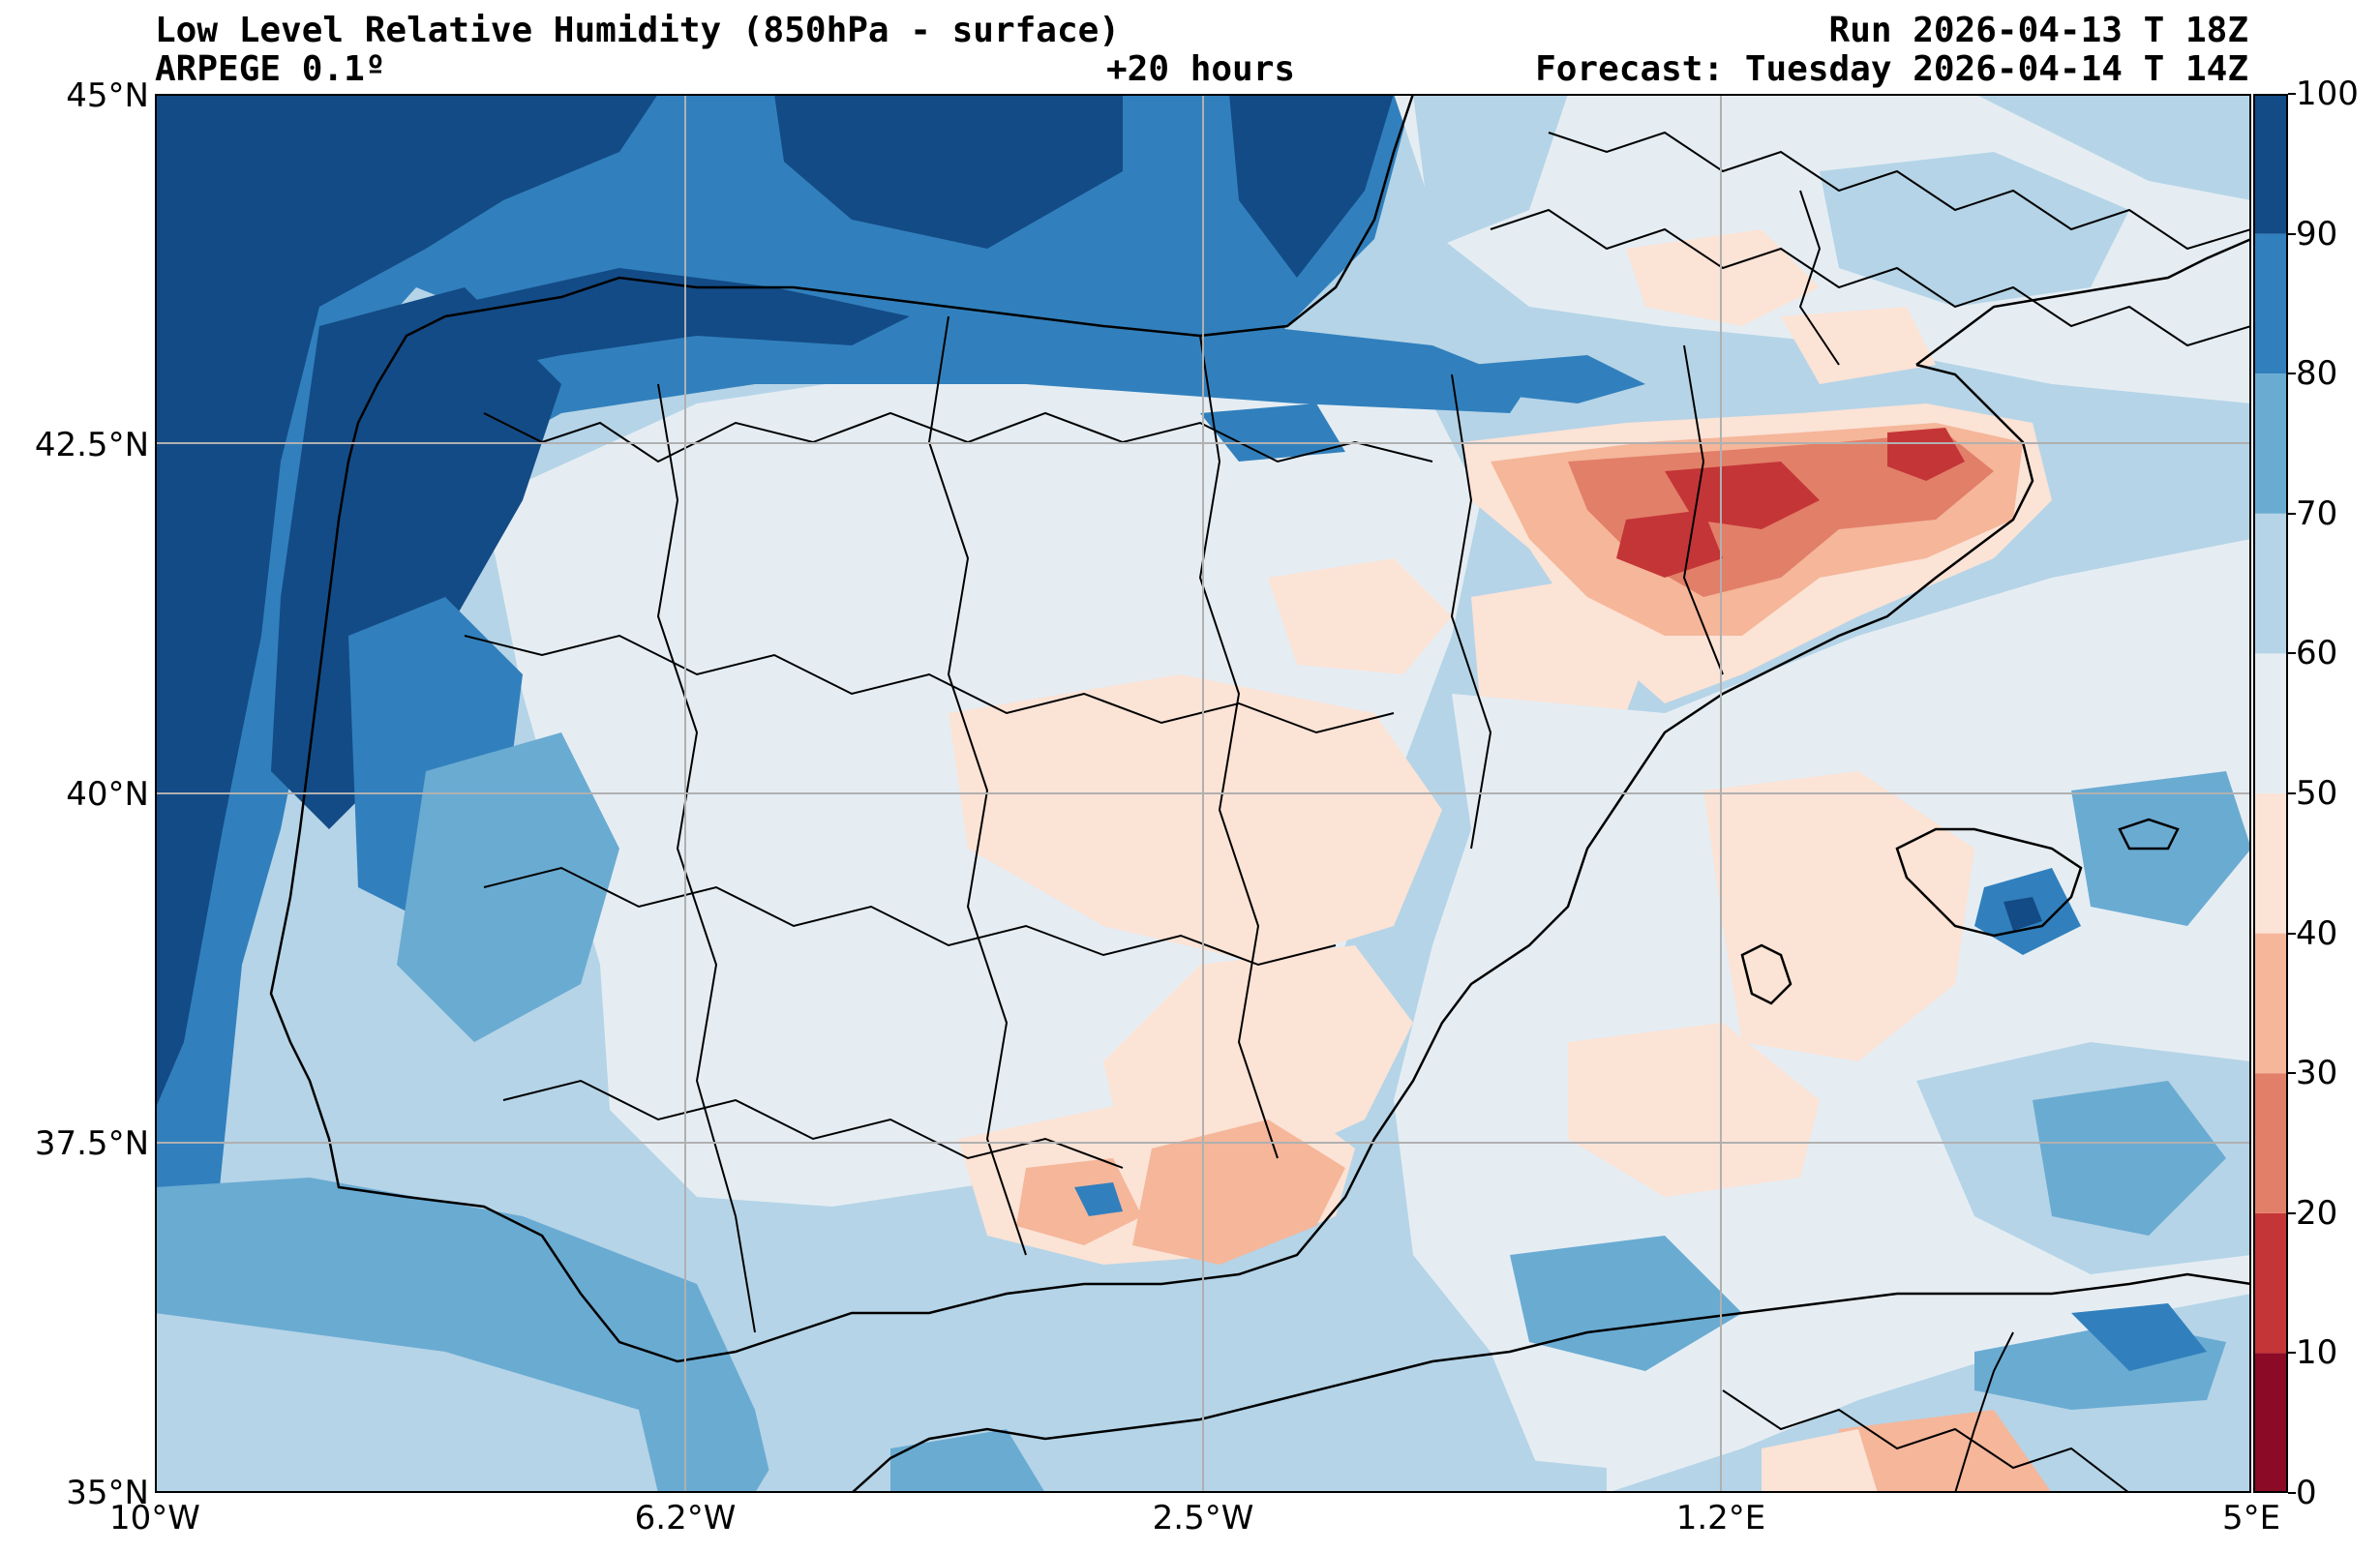 The image size is (2380, 1552). Describe the element at coordinates (2251, 1518) in the screenshot. I see `lon-label-5e: 5°E` at that location.